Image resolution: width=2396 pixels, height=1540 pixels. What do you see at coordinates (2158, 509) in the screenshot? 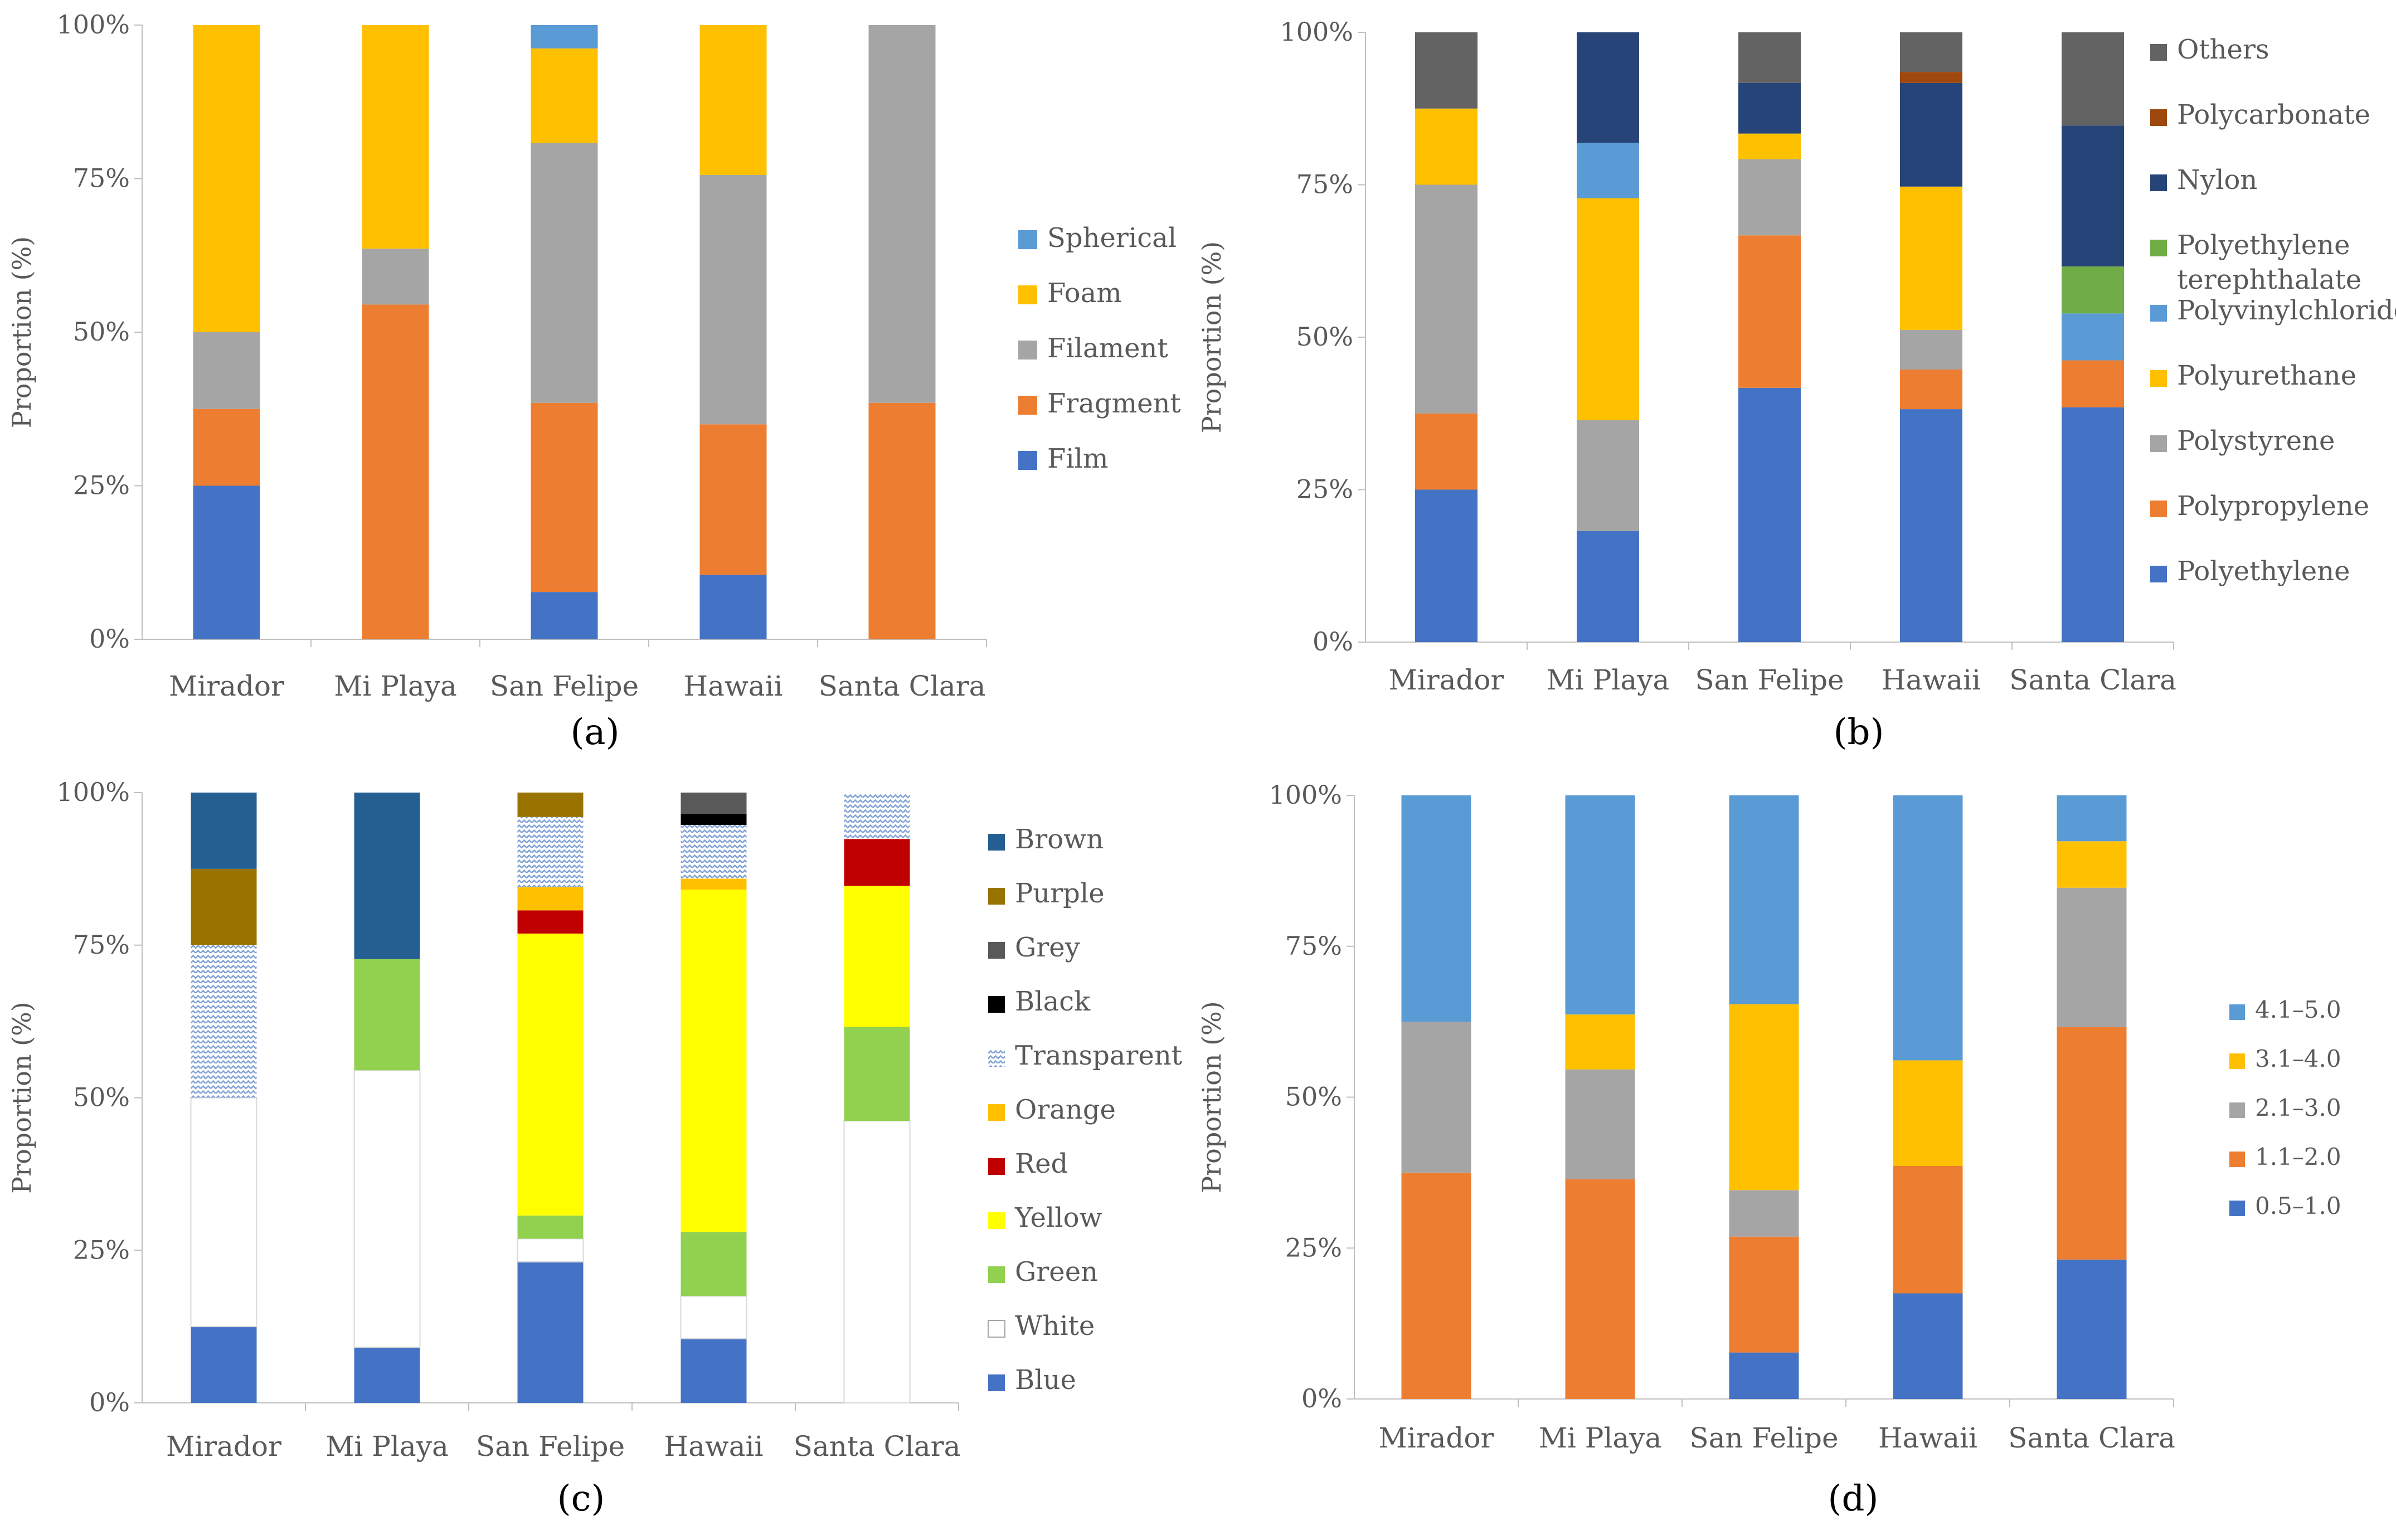
I see `legend-swatch-polypropylene` at bounding box center [2158, 509].